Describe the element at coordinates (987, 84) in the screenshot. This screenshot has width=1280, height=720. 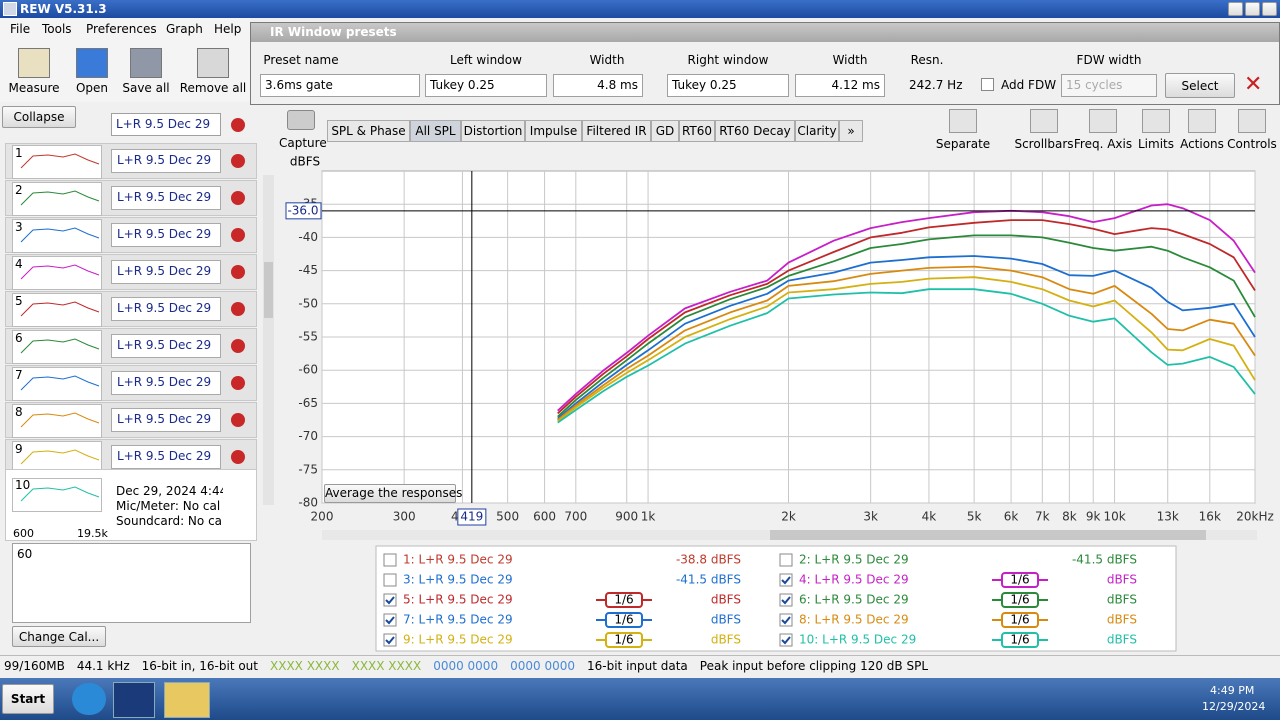
I see `add-fdw-checkbox` at that location.